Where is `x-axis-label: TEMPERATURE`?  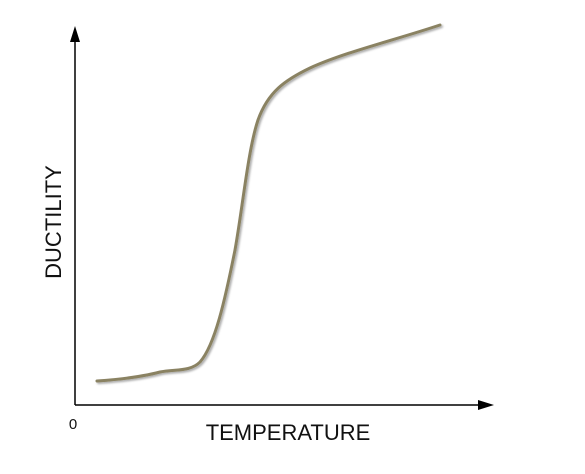 x-axis-label: TEMPERATURE is located at coordinates (288, 432).